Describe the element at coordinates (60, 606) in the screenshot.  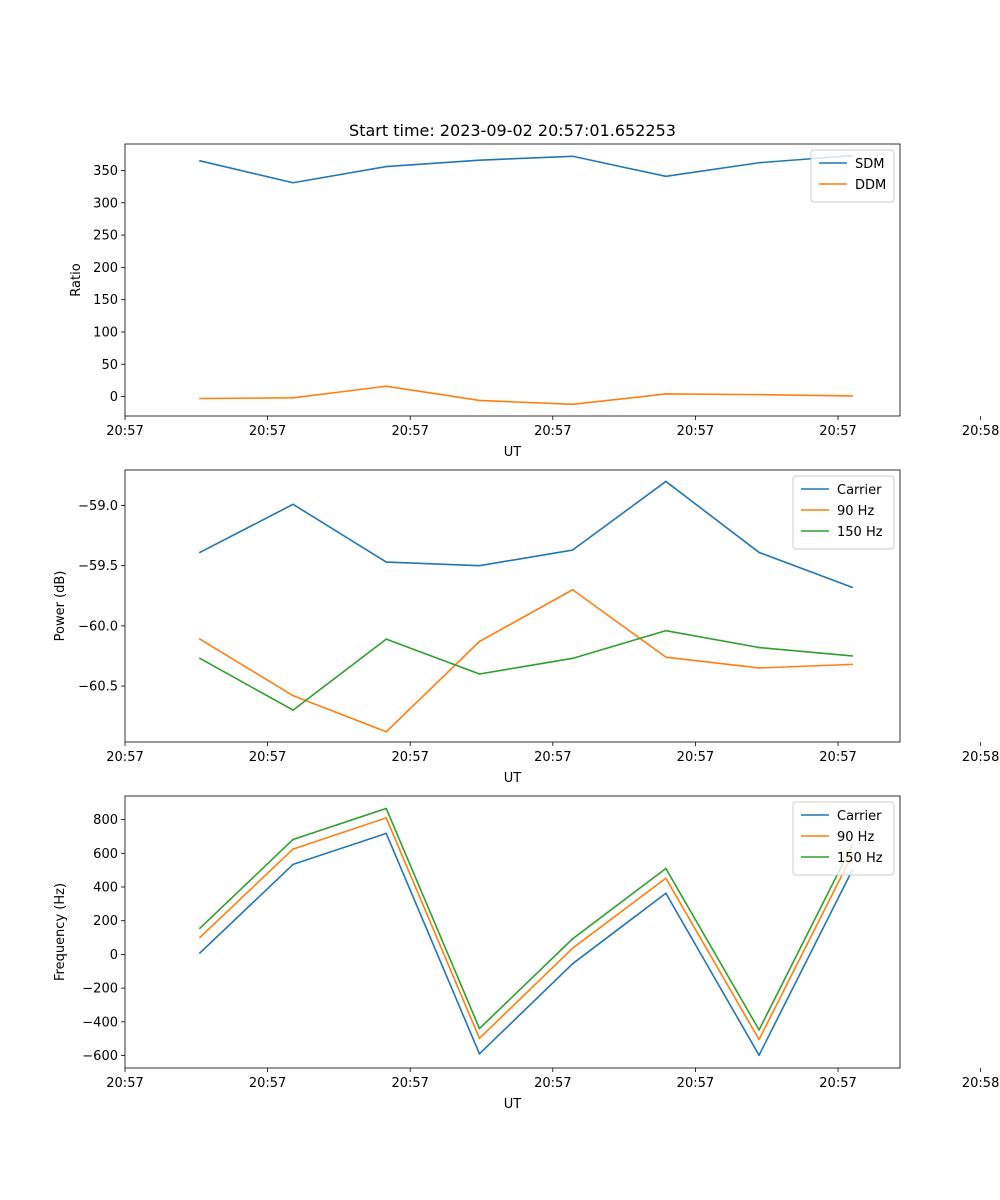
I see `power-y-axis-label: Power (dB)` at that location.